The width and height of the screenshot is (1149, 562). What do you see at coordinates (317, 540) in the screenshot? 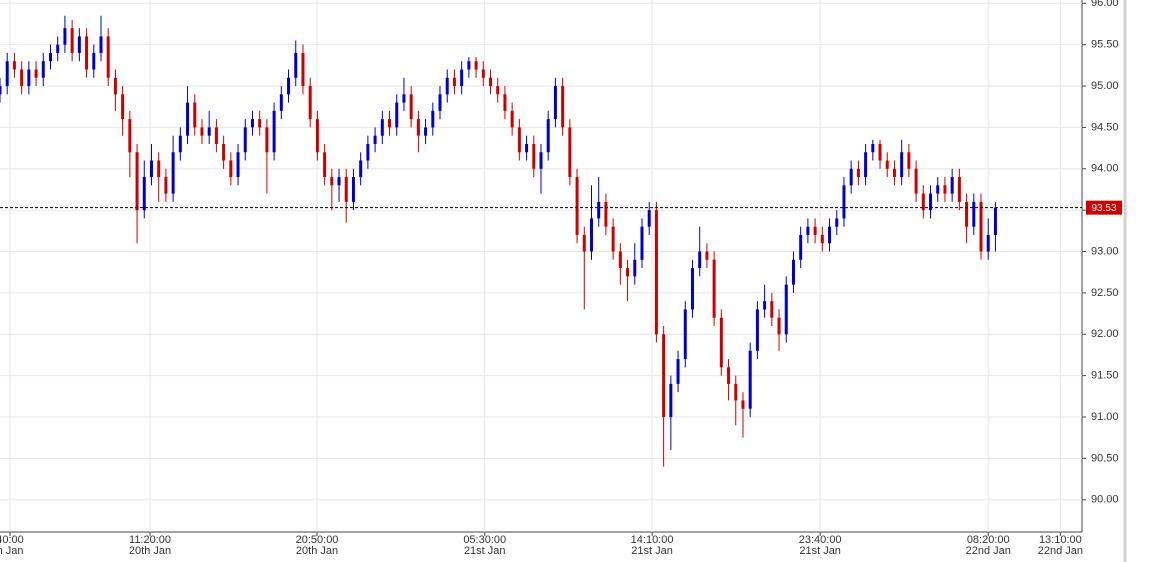
I see `x-tick-label: 20:50:00` at bounding box center [317, 540].